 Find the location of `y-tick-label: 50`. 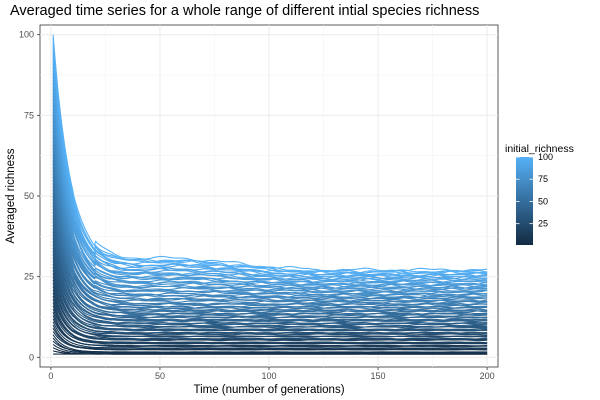

y-tick-label: 50 is located at coordinates (29, 196).